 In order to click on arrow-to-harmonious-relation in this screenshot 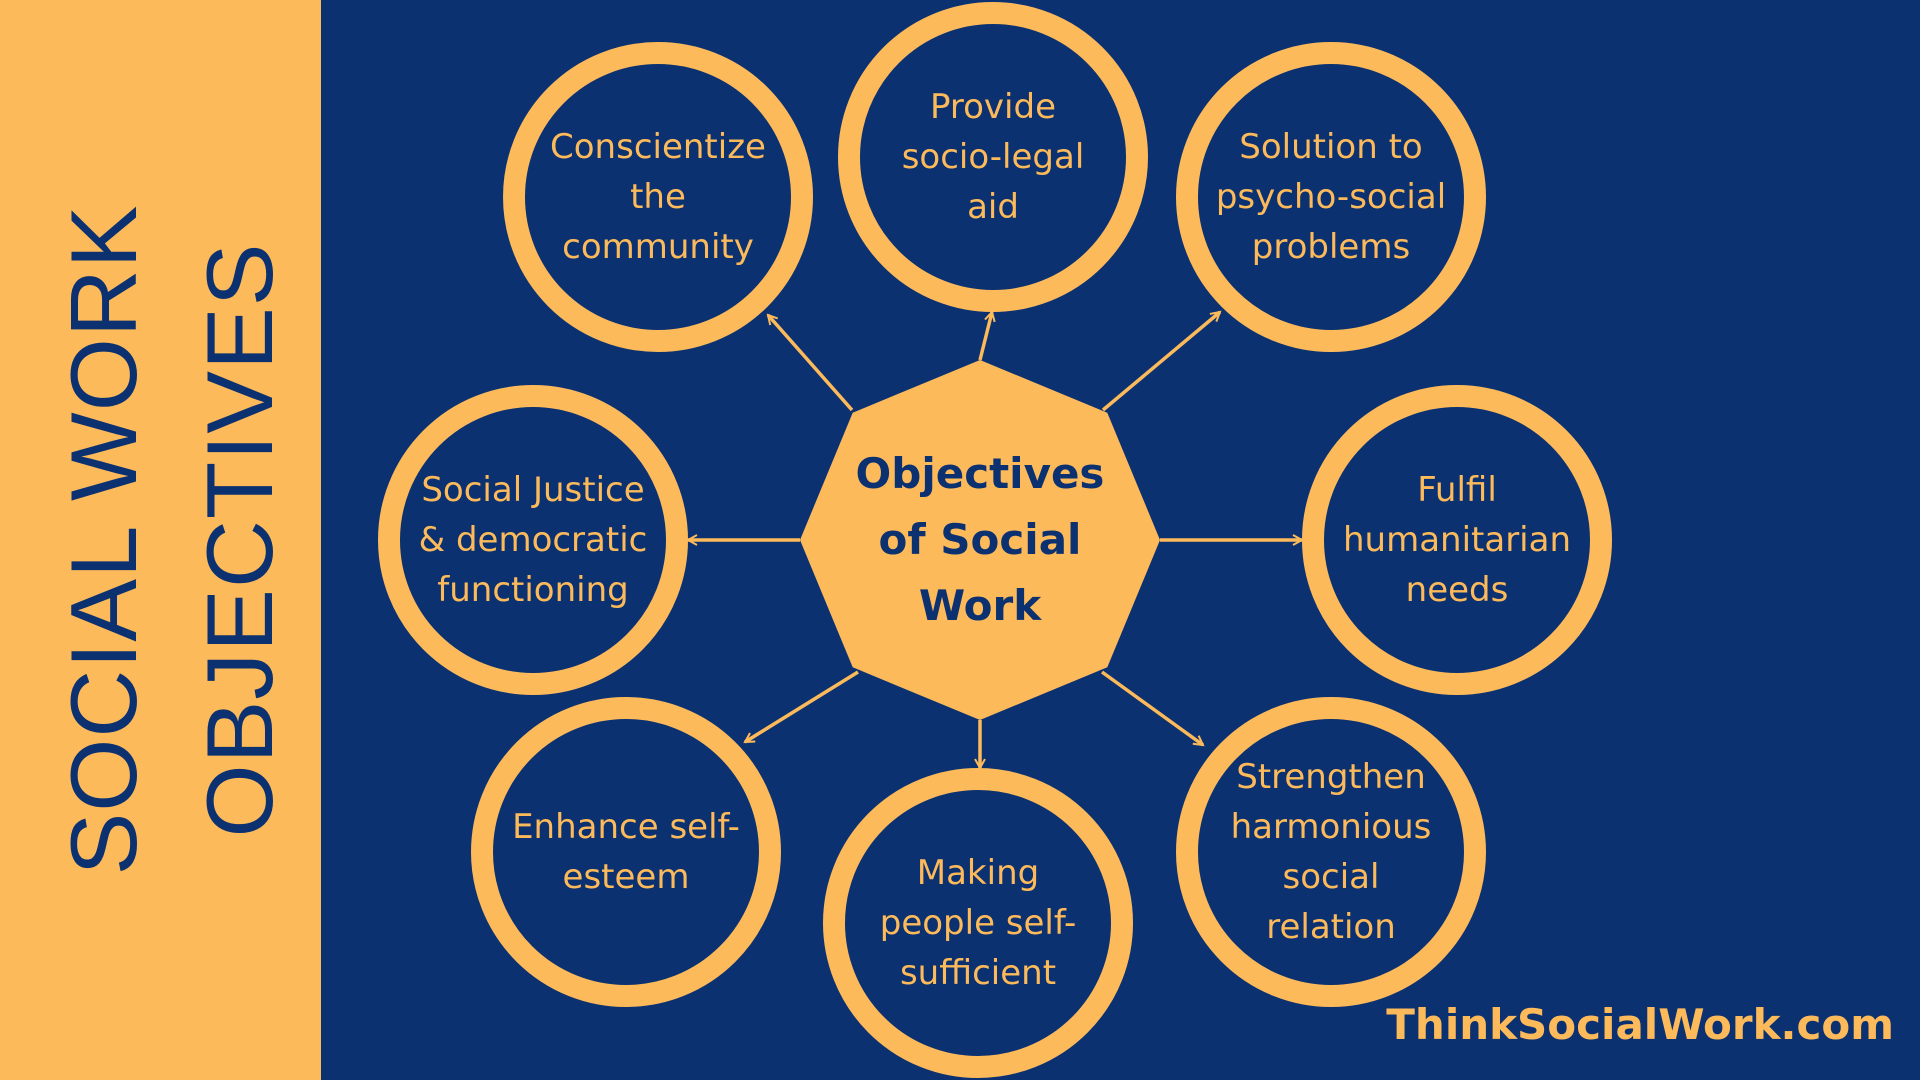, I will do `click(1151, 708)`.